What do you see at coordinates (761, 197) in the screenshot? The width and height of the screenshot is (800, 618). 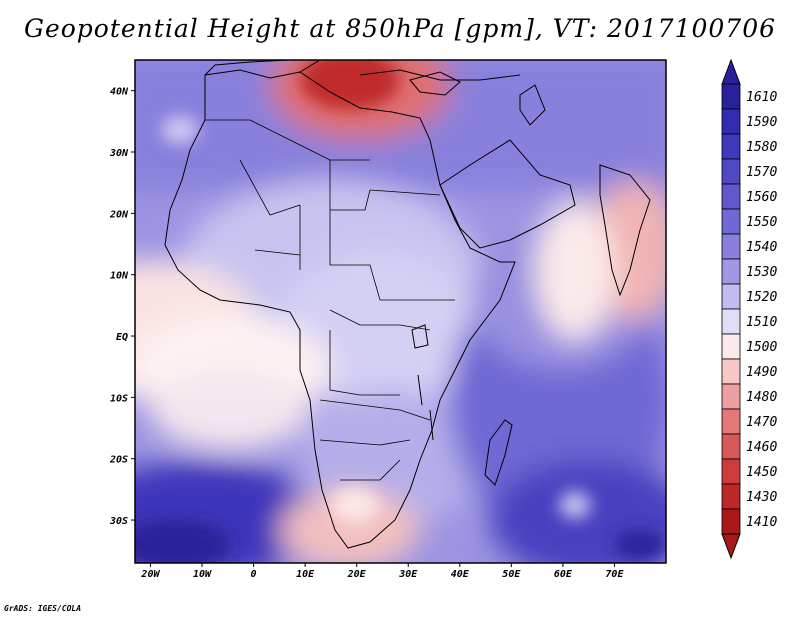 I see `colorbar-label: 1560` at bounding box center [761, 197].